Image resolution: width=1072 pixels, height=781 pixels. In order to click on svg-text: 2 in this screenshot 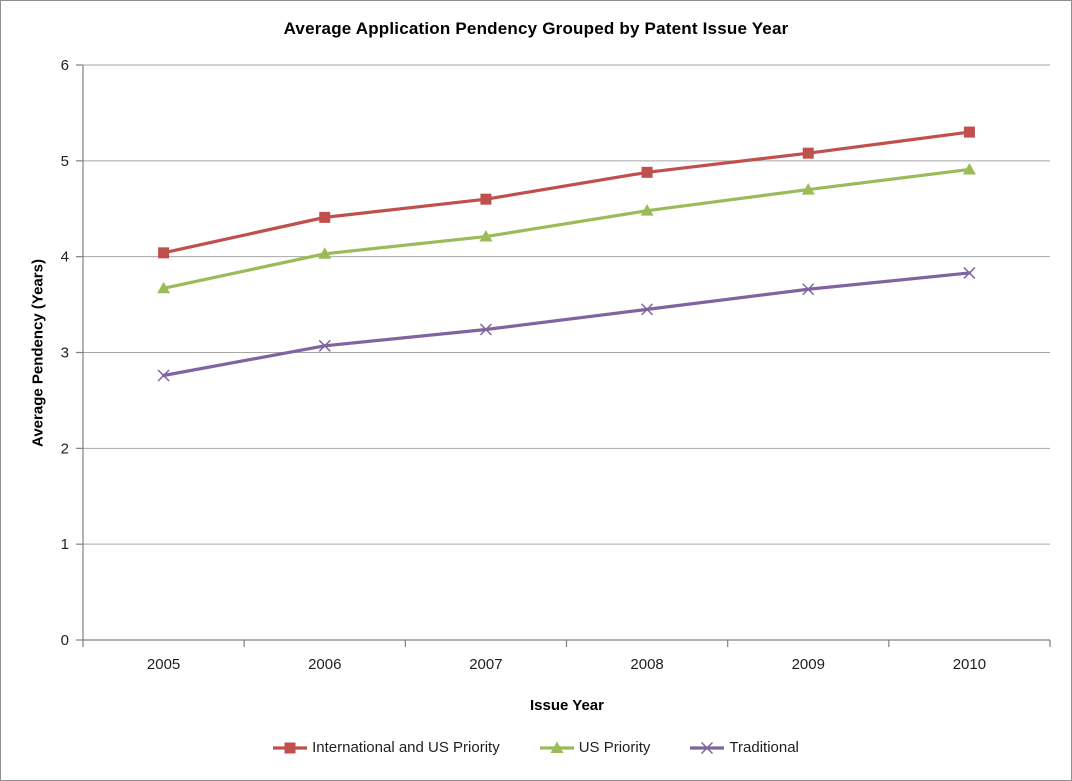, I will do `click(65, 448)`.